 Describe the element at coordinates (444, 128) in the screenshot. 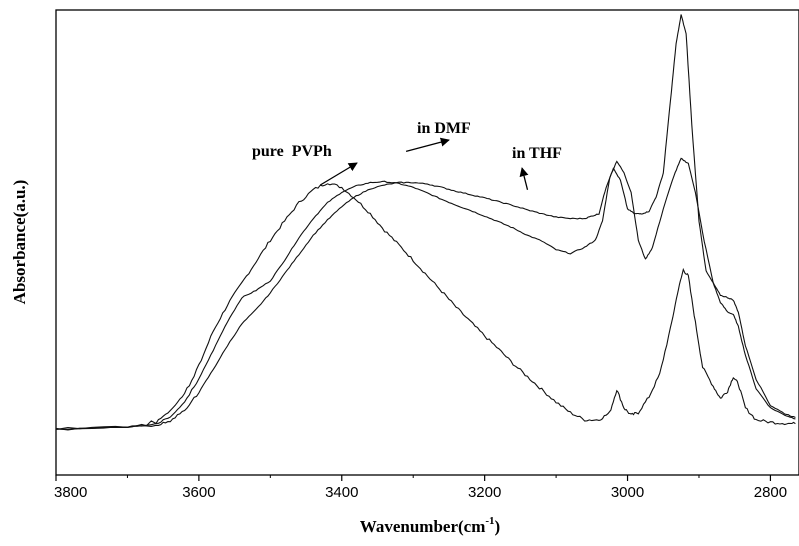

I see `annotation-label: in DMF` at that location.